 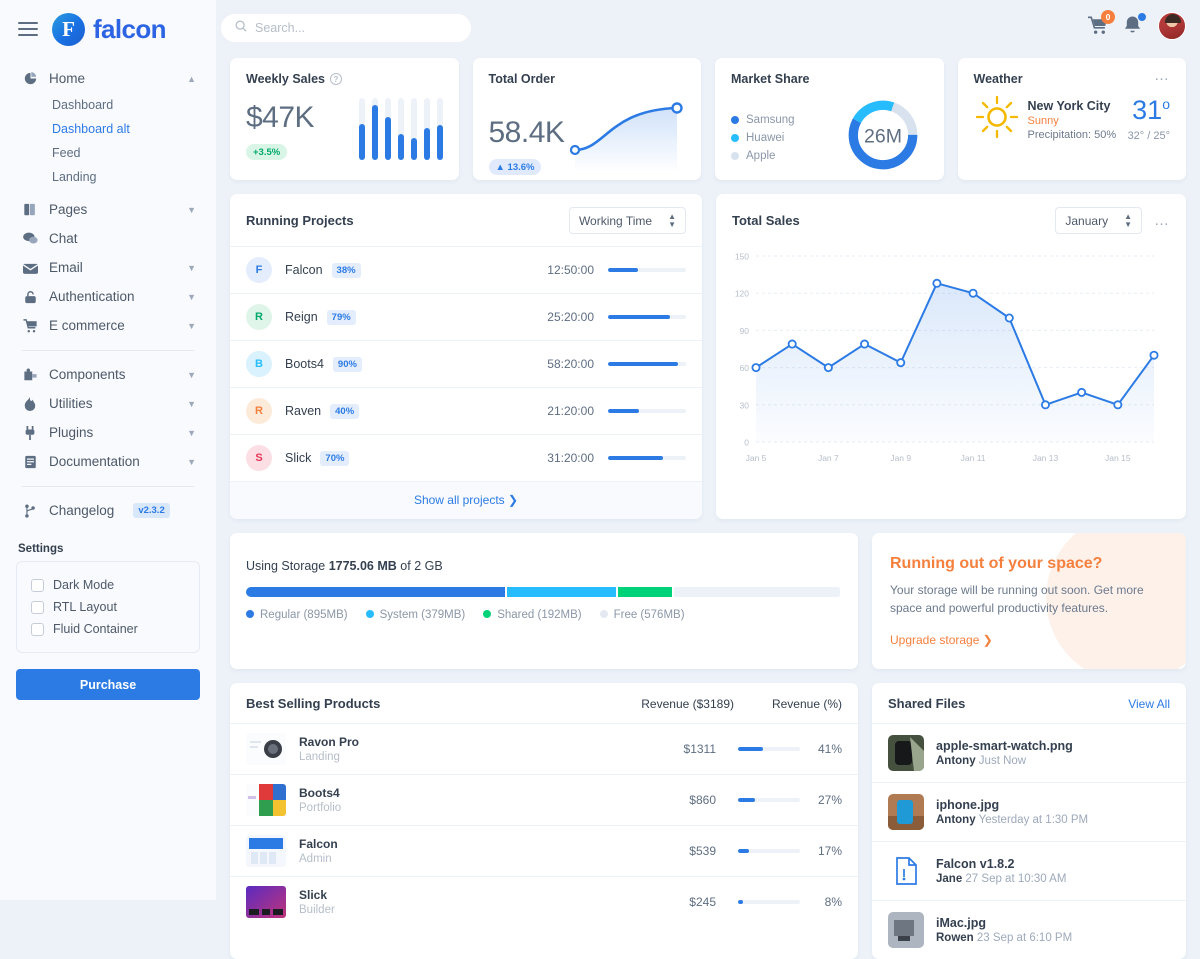 What do you see at coordinates (708, 29) in the screenshot?
I see `topbar: 0` at bounding box center [708, 29].